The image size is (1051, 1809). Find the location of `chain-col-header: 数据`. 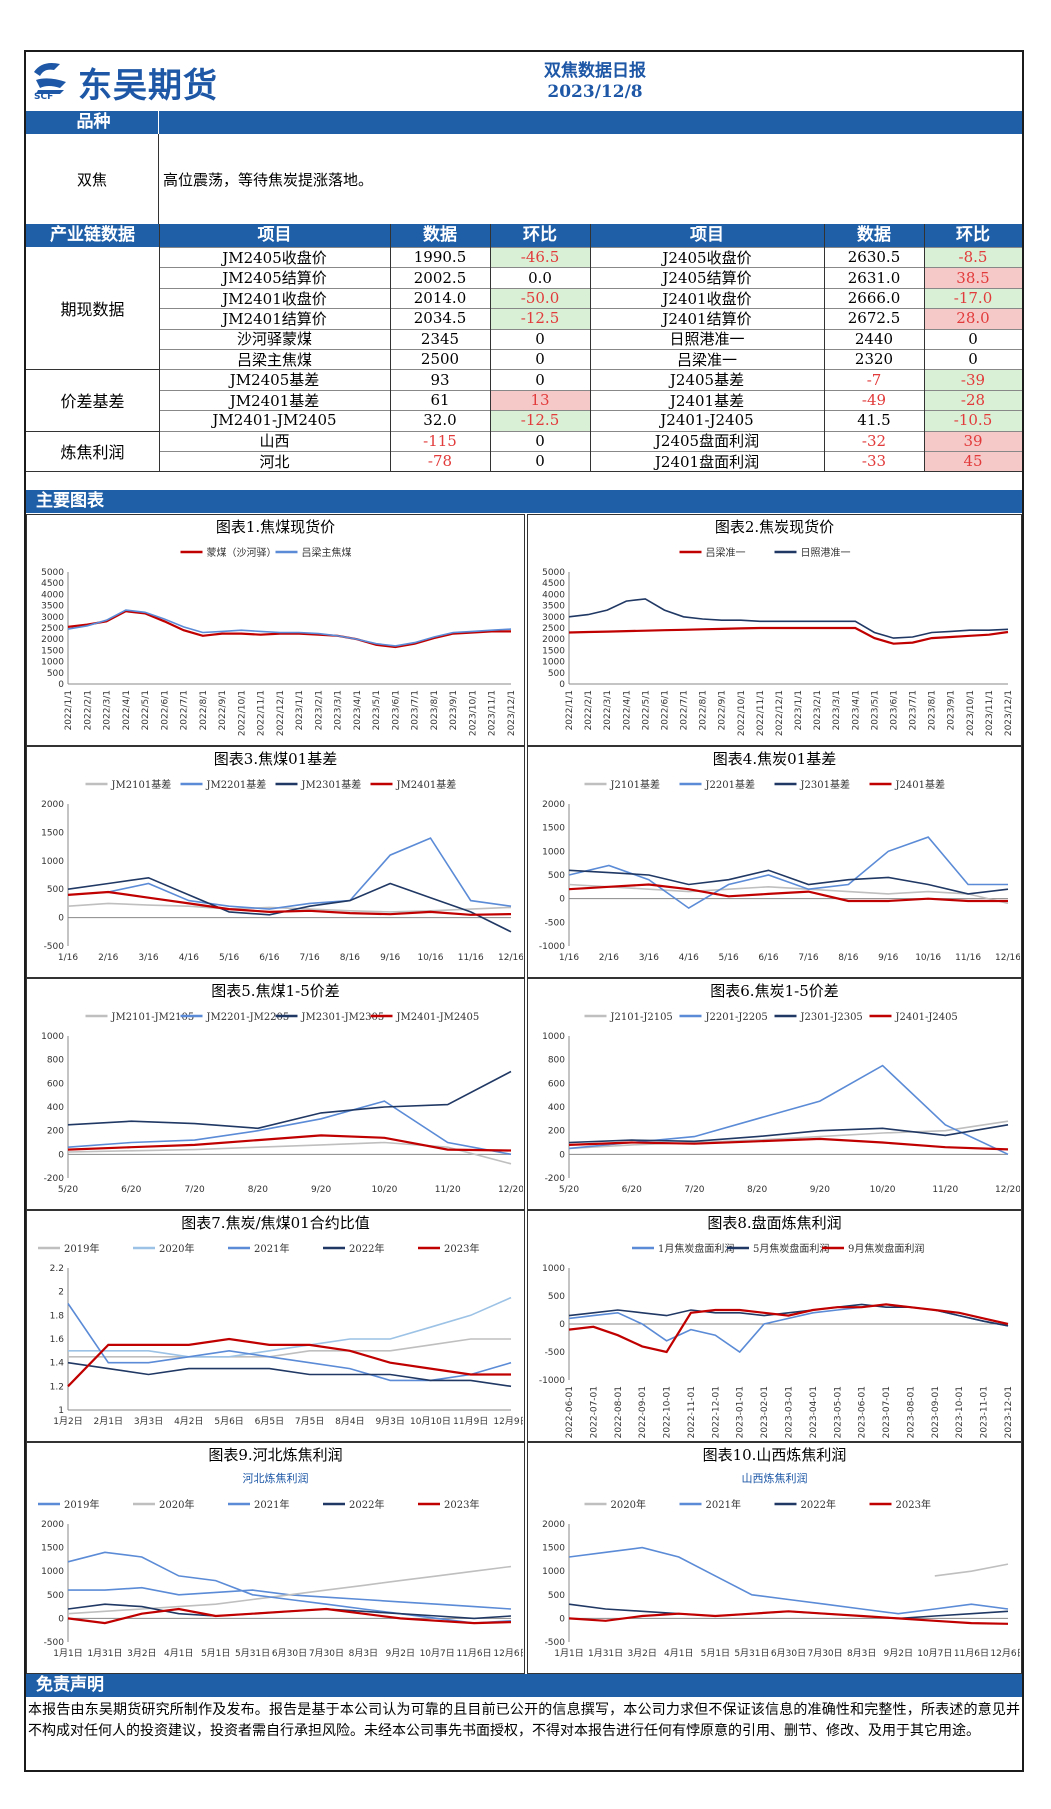

chain-col-header: 数据 is located at coordinates (874, 235).